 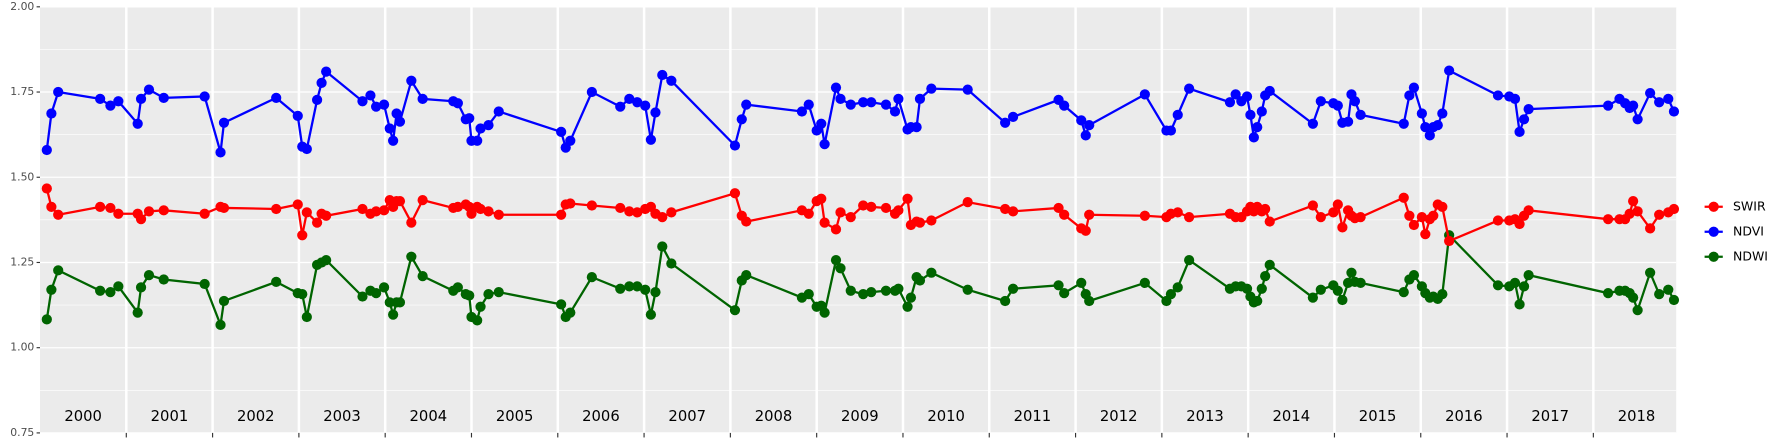 What do you see at coordinates (22, 432) in the screenshot?
I see `y-tick-label: 0.75` at bounding box center [22, 432].